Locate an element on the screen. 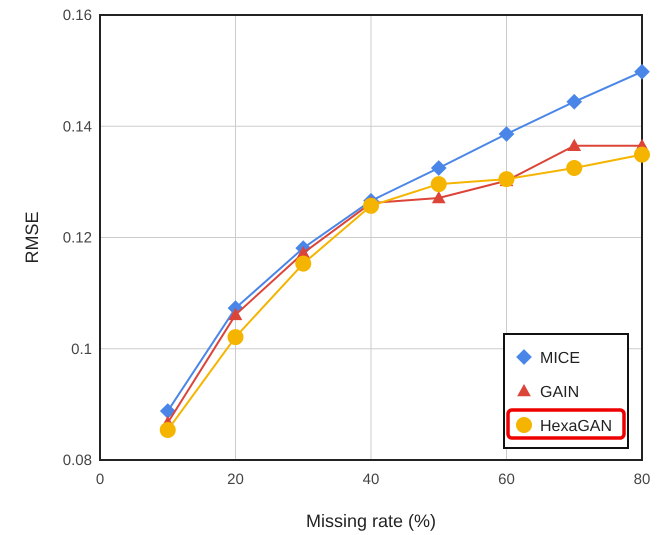  legend-label: MICE is located at coordinates (560, 358).